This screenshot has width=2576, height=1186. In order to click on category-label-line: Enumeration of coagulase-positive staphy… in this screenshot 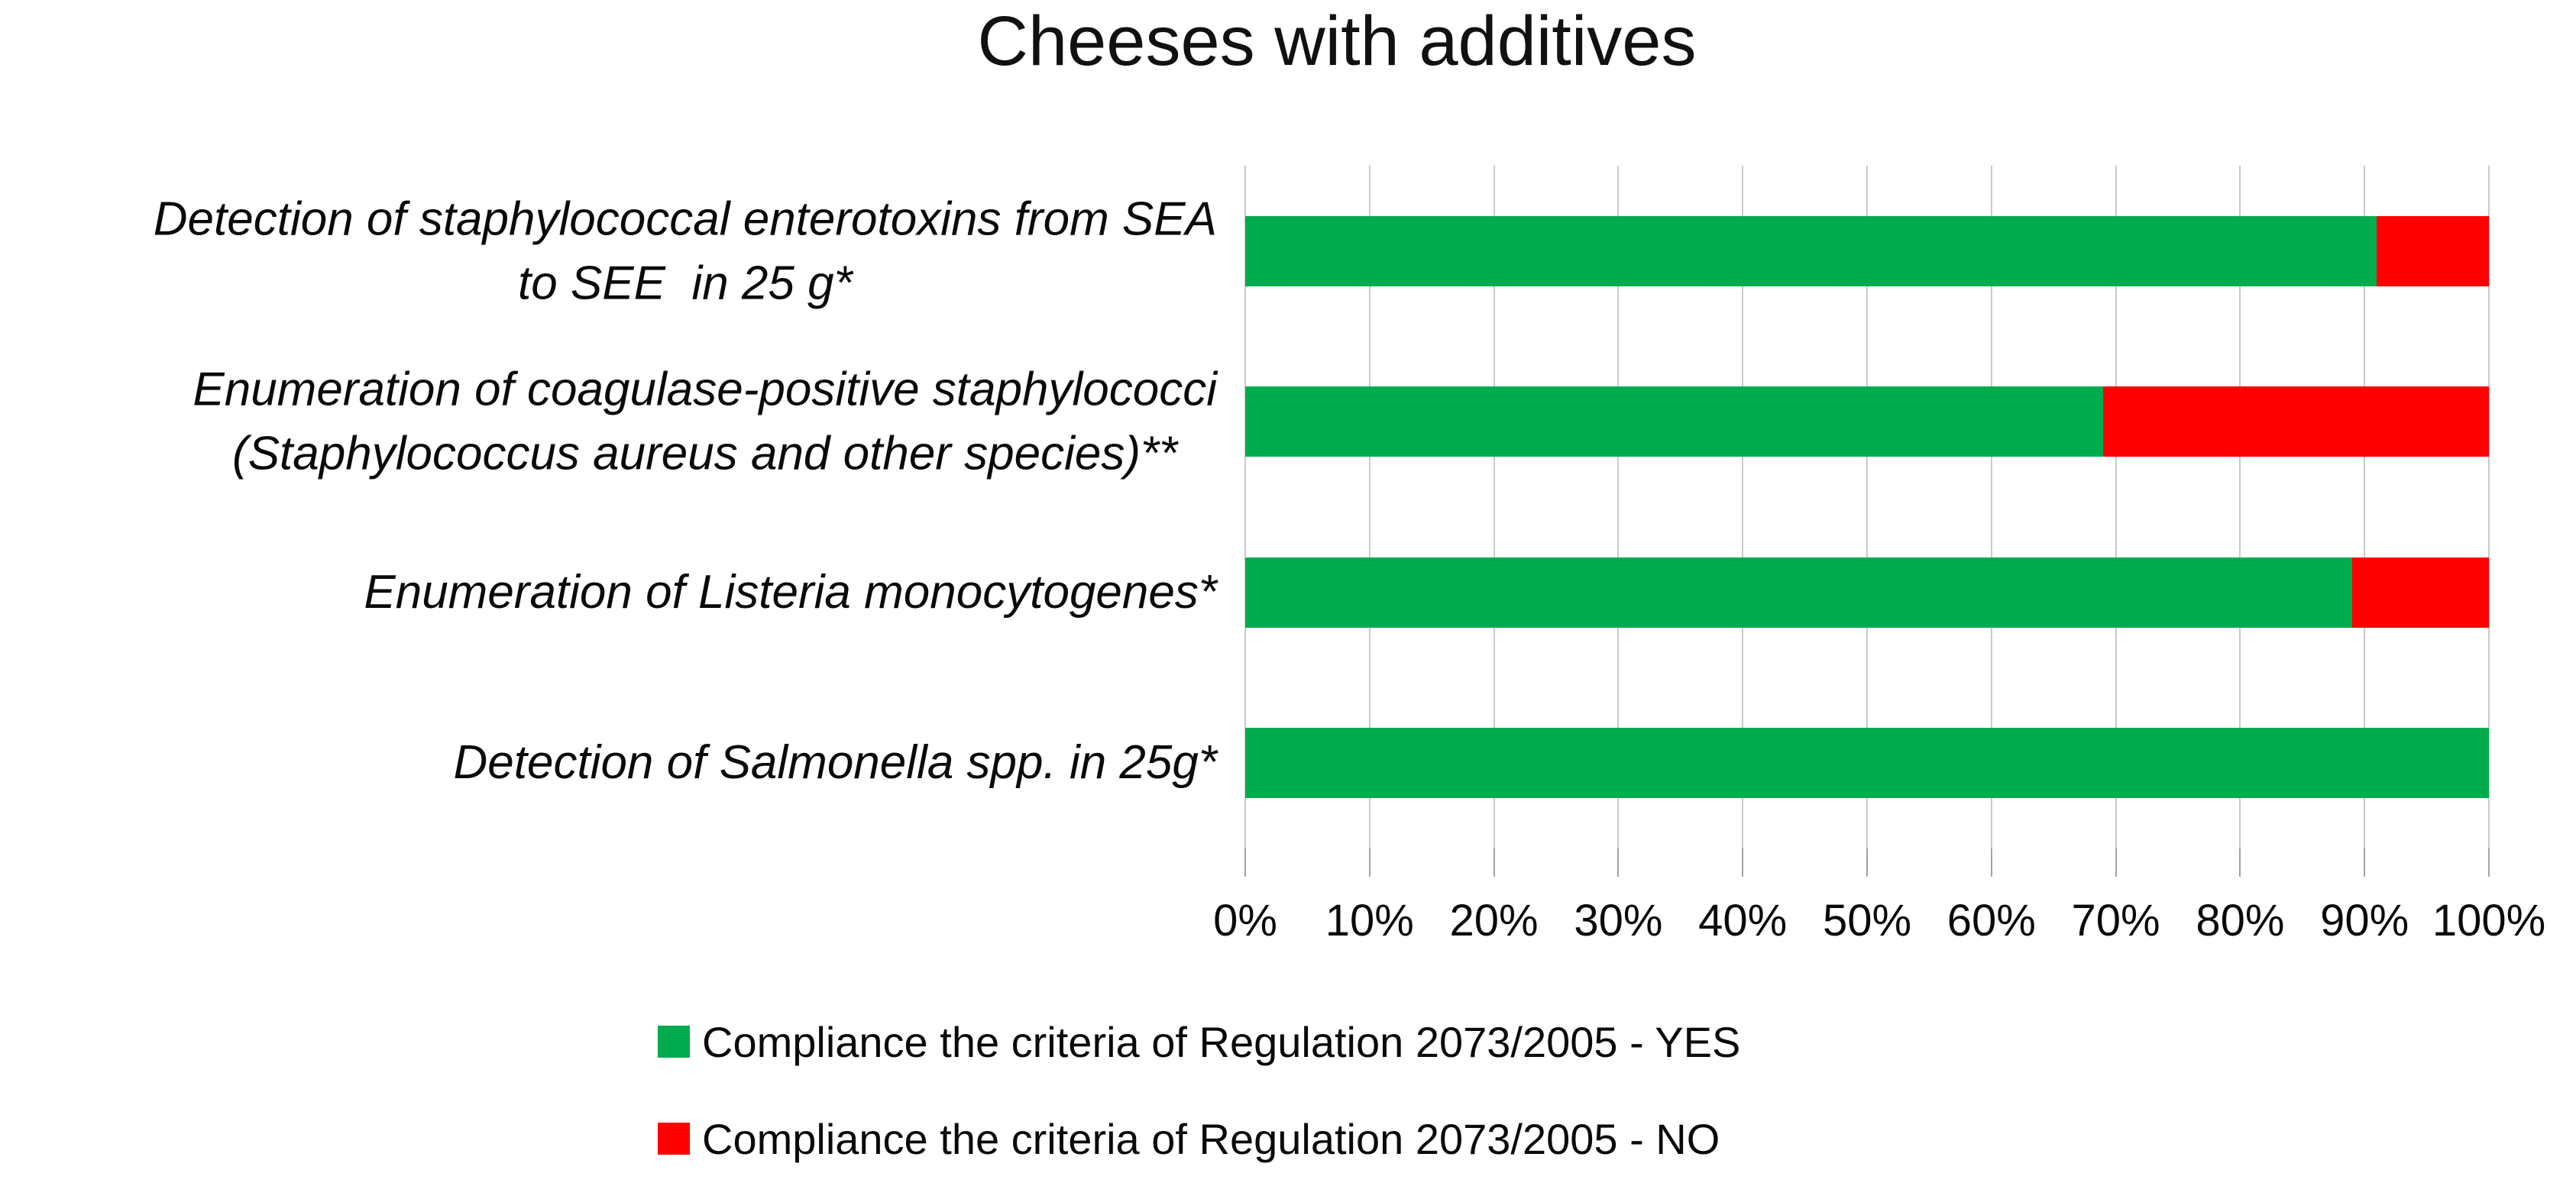, I will do `click(705, 389)`.